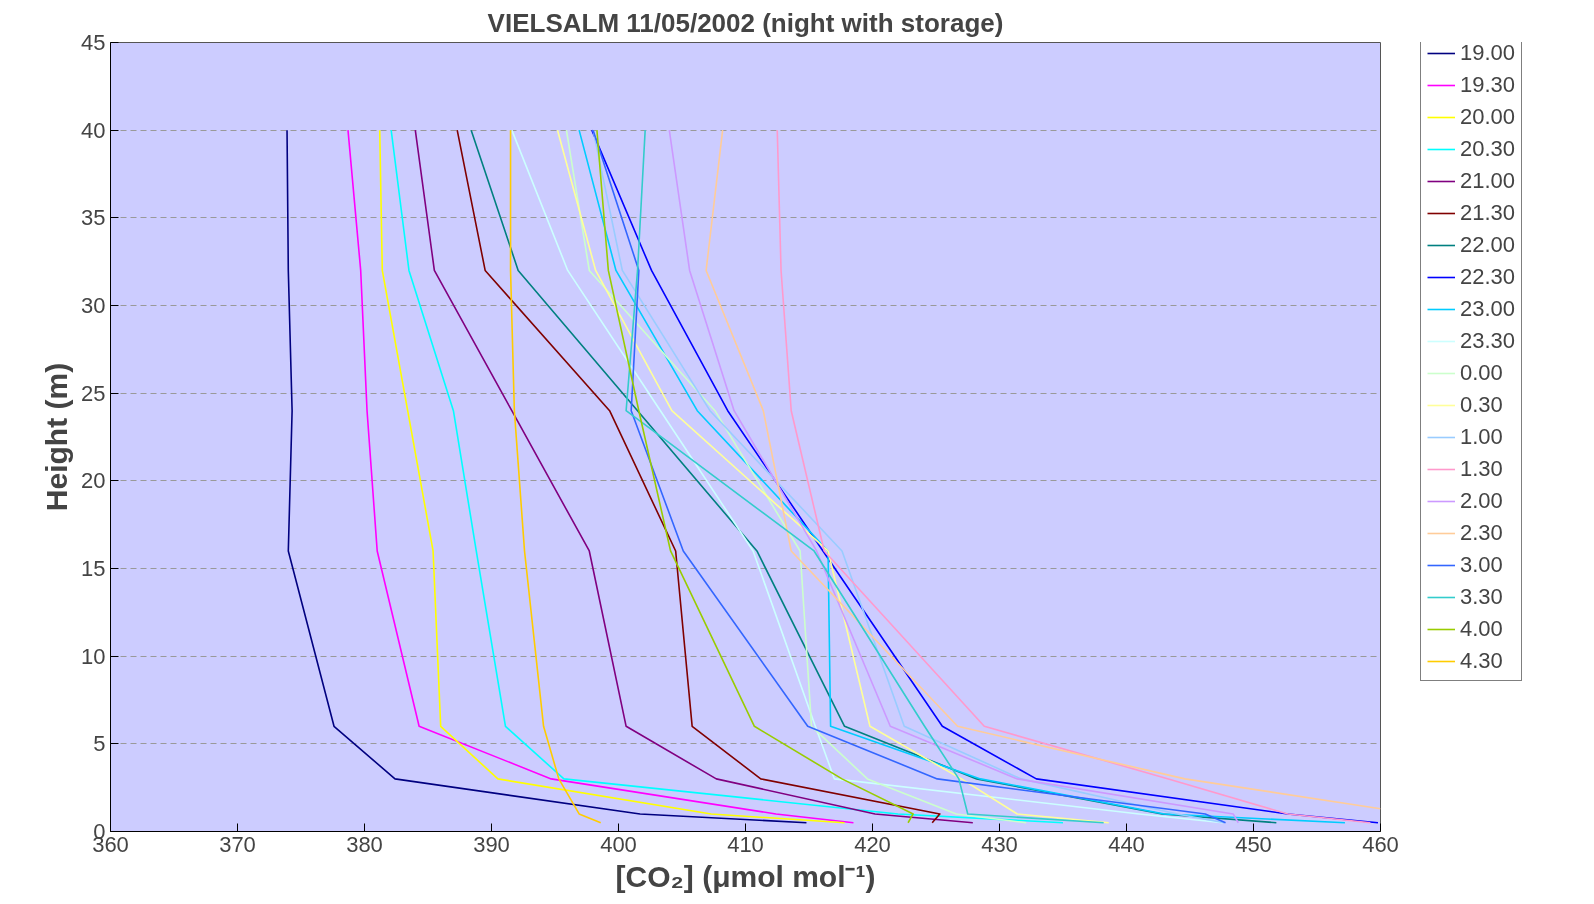 This screenshot has width=1594, height=904. Describe the element at coordinates (1253, 844) in the screenshot. I see `x-tick-label: 450` at that location.